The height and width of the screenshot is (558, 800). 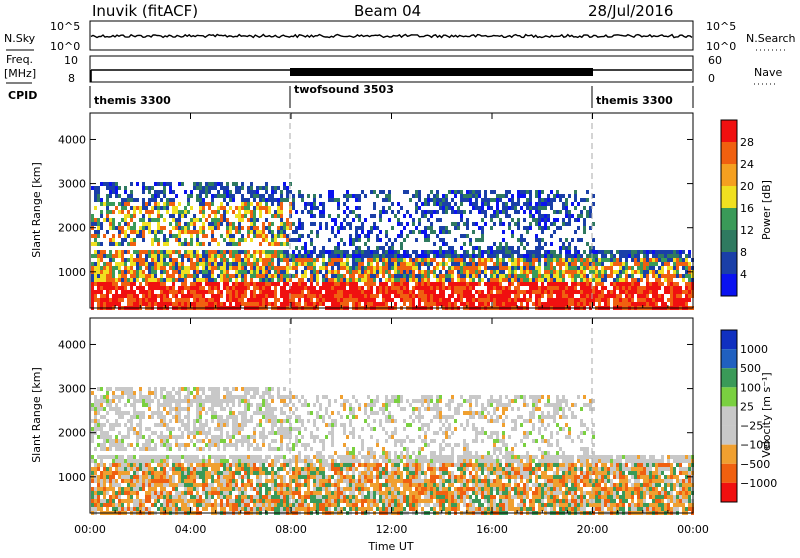 What do you see at coordinates (721, 46) in the screenshot?
I see `nsearch-tick-bottom: 10^0` at bounding box center [721, 46].